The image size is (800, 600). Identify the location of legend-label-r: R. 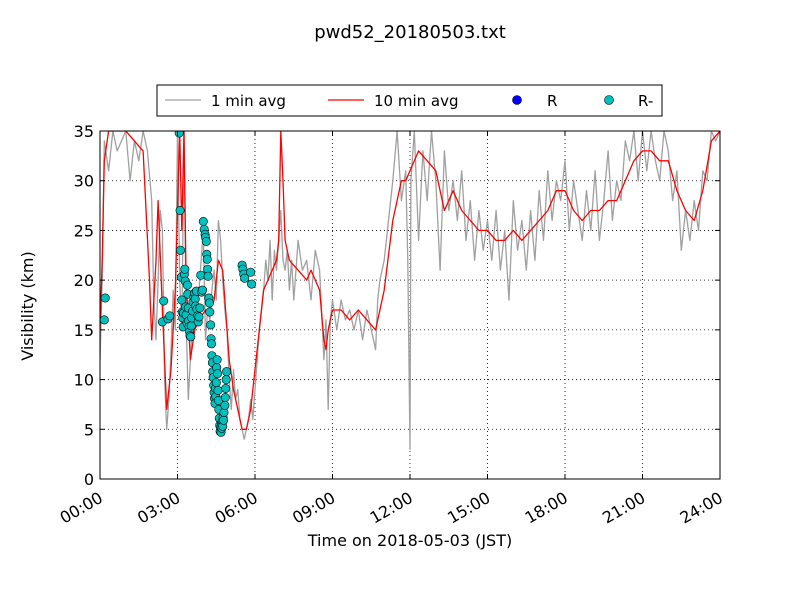
(552, 101).